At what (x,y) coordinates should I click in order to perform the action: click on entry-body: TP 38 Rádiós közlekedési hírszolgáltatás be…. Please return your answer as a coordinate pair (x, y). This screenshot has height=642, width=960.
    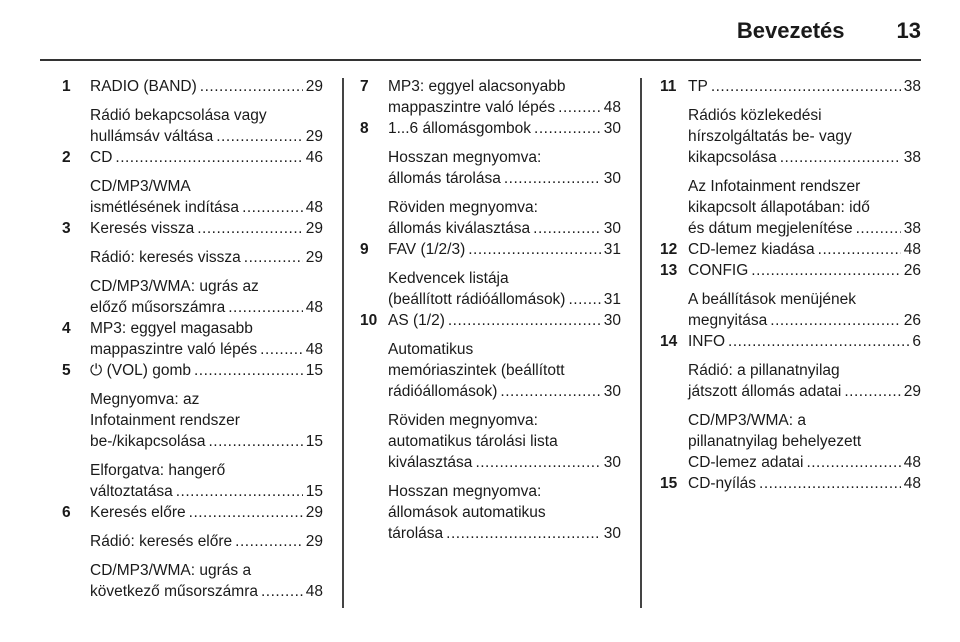
    Looking at the image, I should click on (804, 157).